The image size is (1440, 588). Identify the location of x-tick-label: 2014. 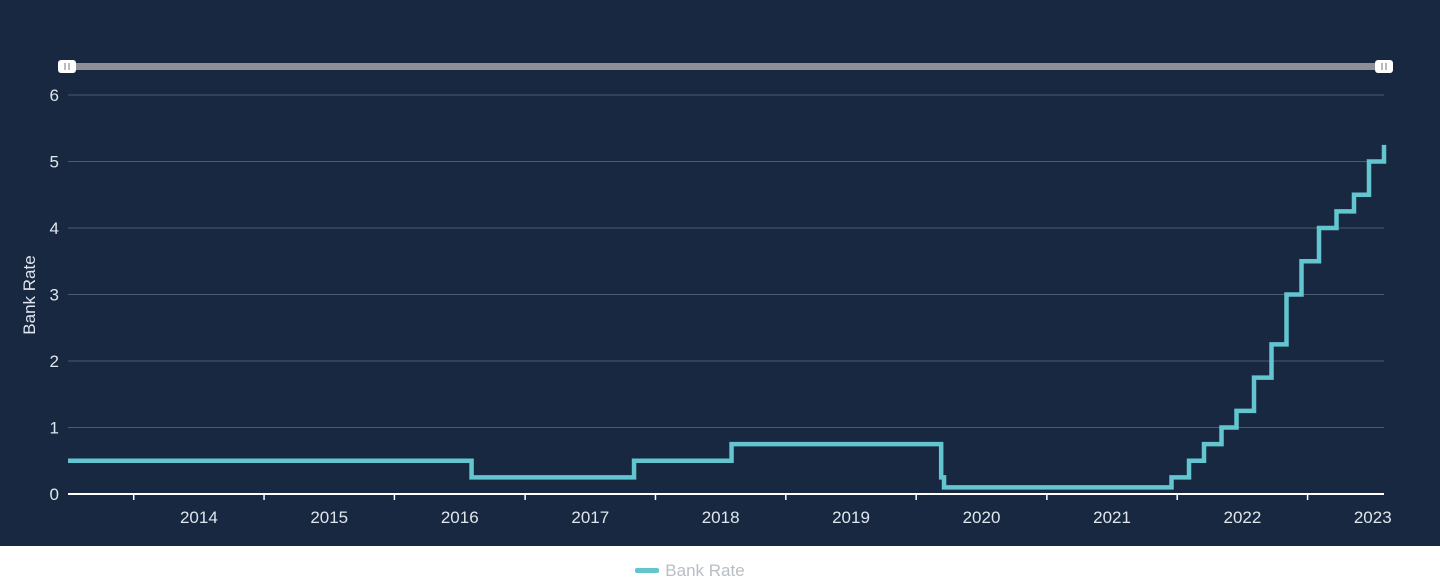
(199, 517).